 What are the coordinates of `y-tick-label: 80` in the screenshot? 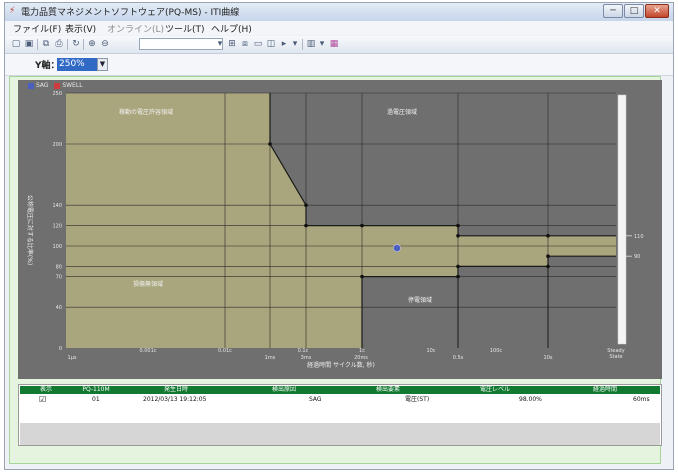 It's located at (59, 267).